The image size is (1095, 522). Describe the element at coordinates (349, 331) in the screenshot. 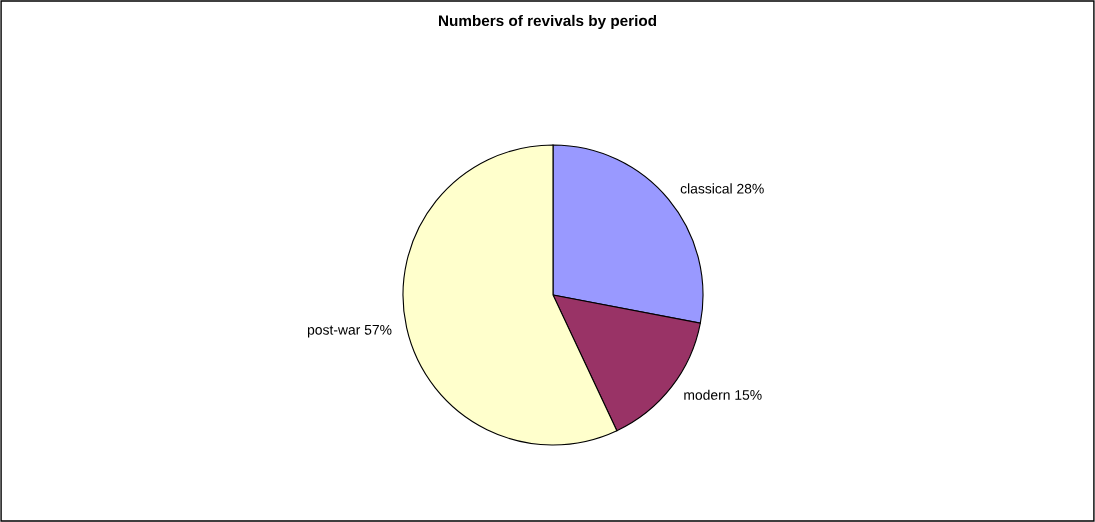

I see `slice-label: post-war 57%` at that location.